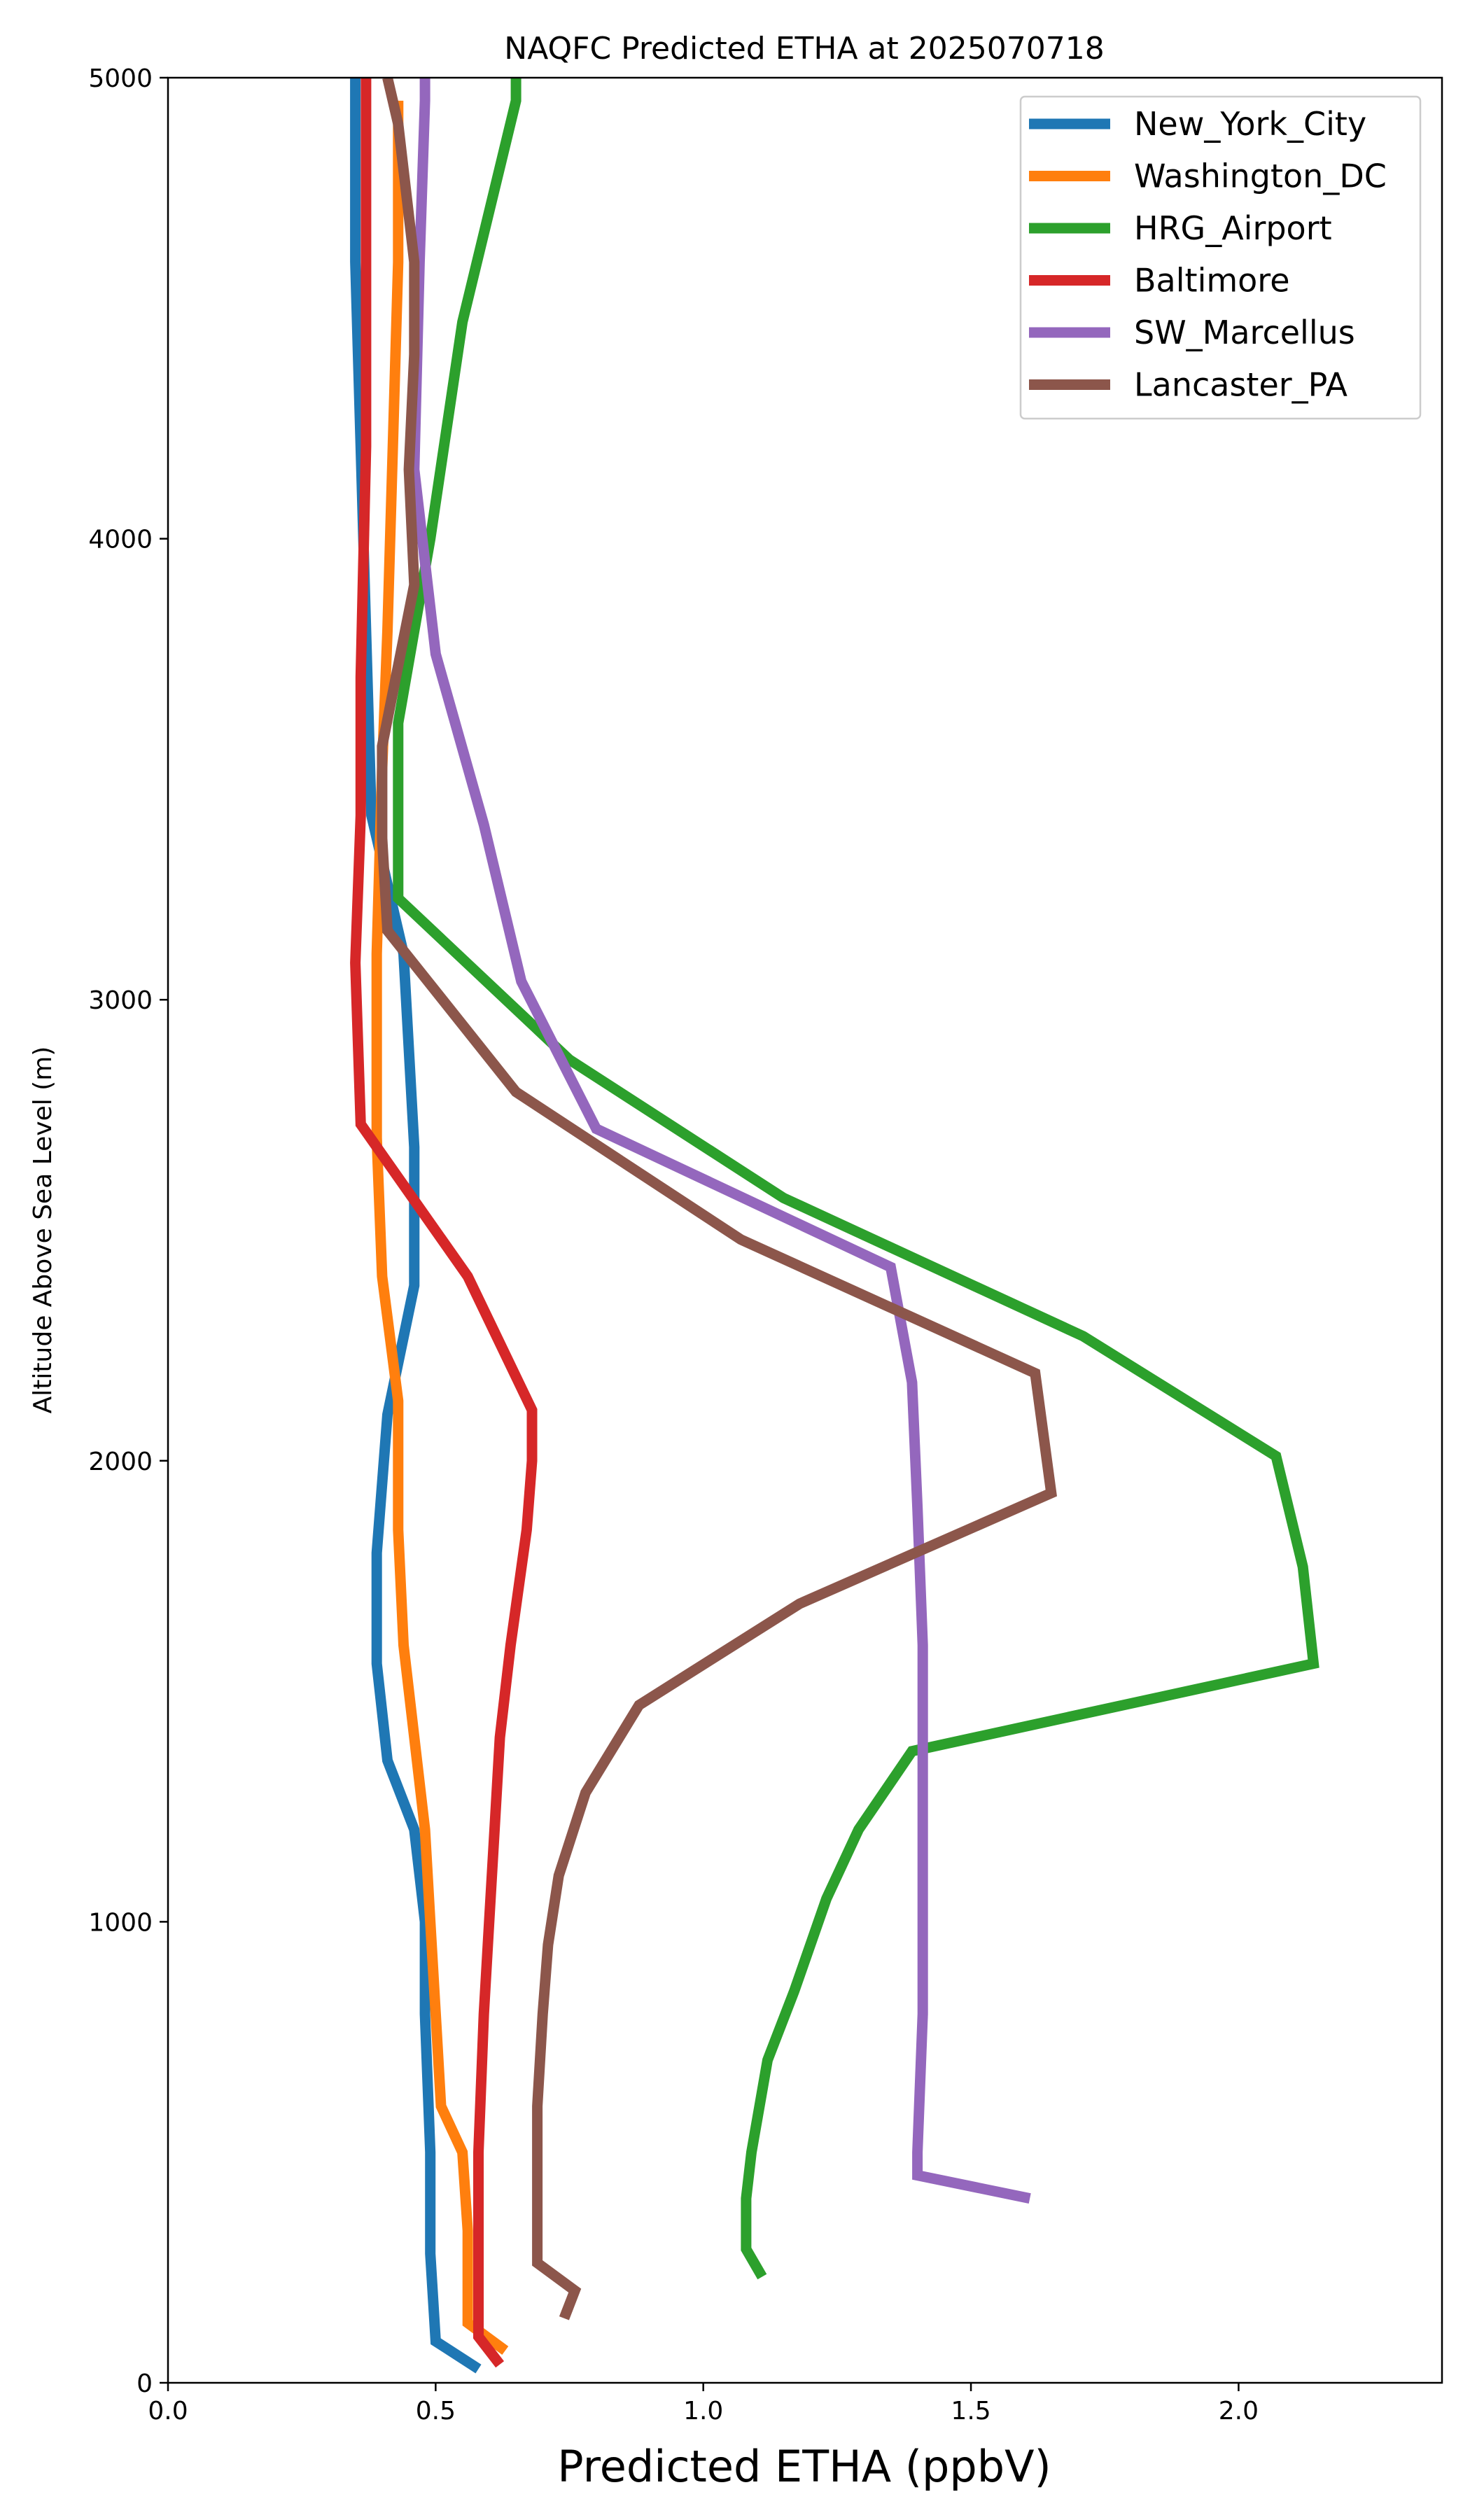  Describe the element at coordinates (120, 1922) in the screenshot. I see `y-tick-label: 1000` at that location.